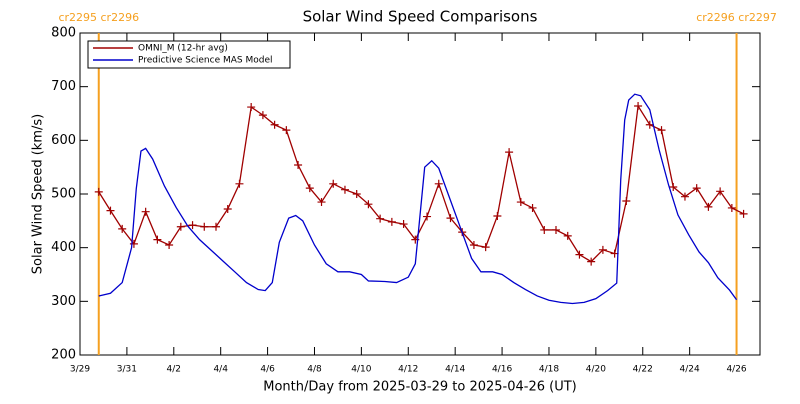 The image size is (800, 404). Describe the element at coordinates (63, 355) in the screenshot. I see `y-tick-label: 200` at that location.